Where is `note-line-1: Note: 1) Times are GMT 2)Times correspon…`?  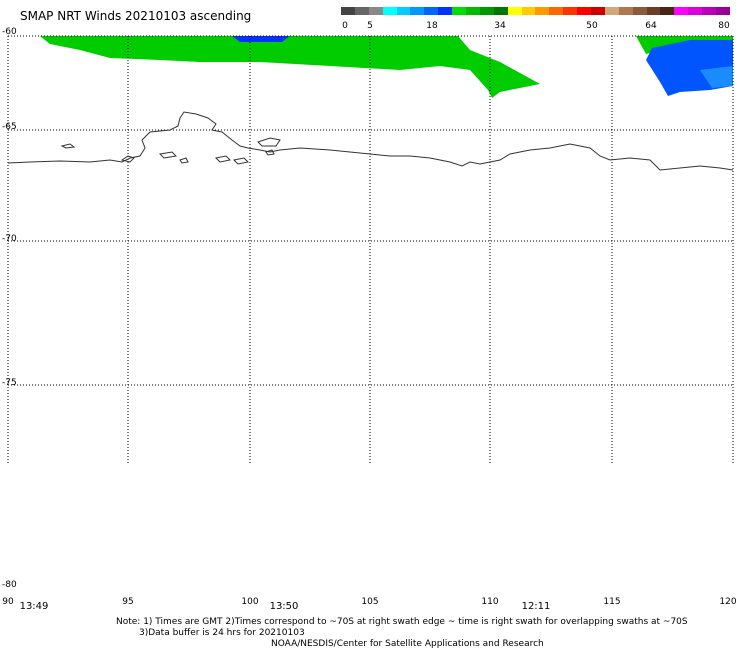 note-line-1: Note: 1) Times are GMT 2)Times correspon… is located at coordinates (402, 622).